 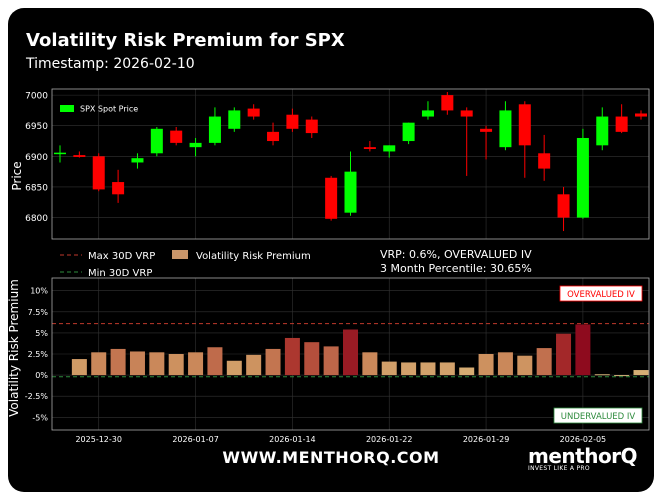 What do you see at coordinates (253, 256) in the screenshot?
I see `legend-label-vrp: Volatility Risk Premium` at bounding box center [253, 256].